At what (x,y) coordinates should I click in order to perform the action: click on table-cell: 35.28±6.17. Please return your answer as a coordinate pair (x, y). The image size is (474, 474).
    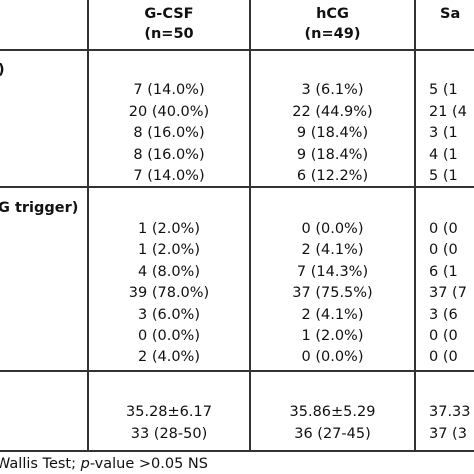
    Looking at the image, I should click on (169, 412).